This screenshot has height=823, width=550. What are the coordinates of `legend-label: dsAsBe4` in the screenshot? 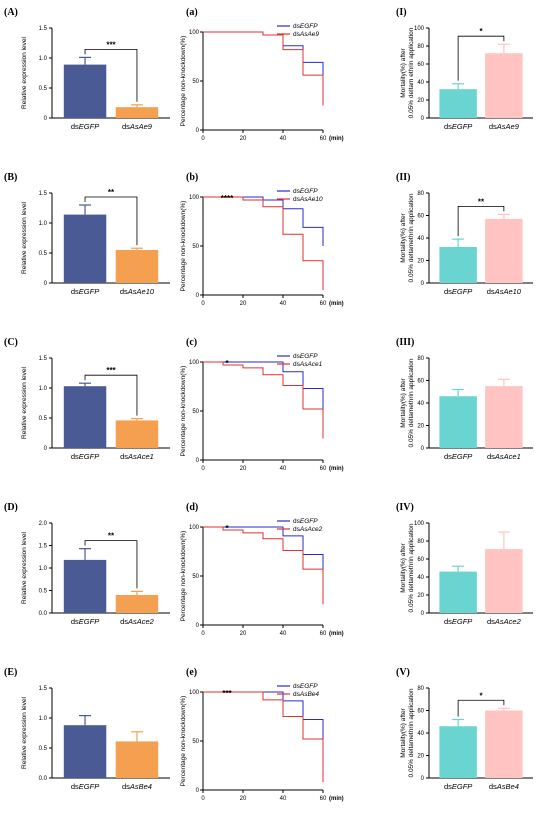 It's located at (306, 694).